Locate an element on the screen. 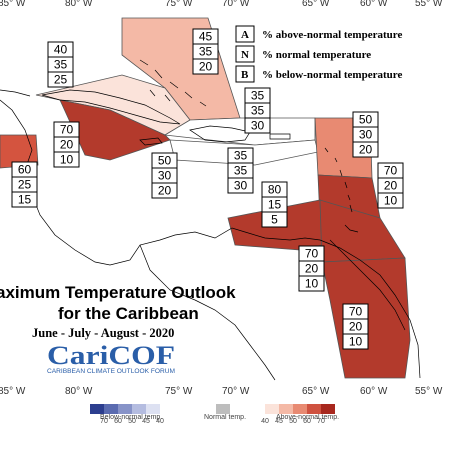  caricof-logo-text: CariCOF is located at coordinates (111, 355).